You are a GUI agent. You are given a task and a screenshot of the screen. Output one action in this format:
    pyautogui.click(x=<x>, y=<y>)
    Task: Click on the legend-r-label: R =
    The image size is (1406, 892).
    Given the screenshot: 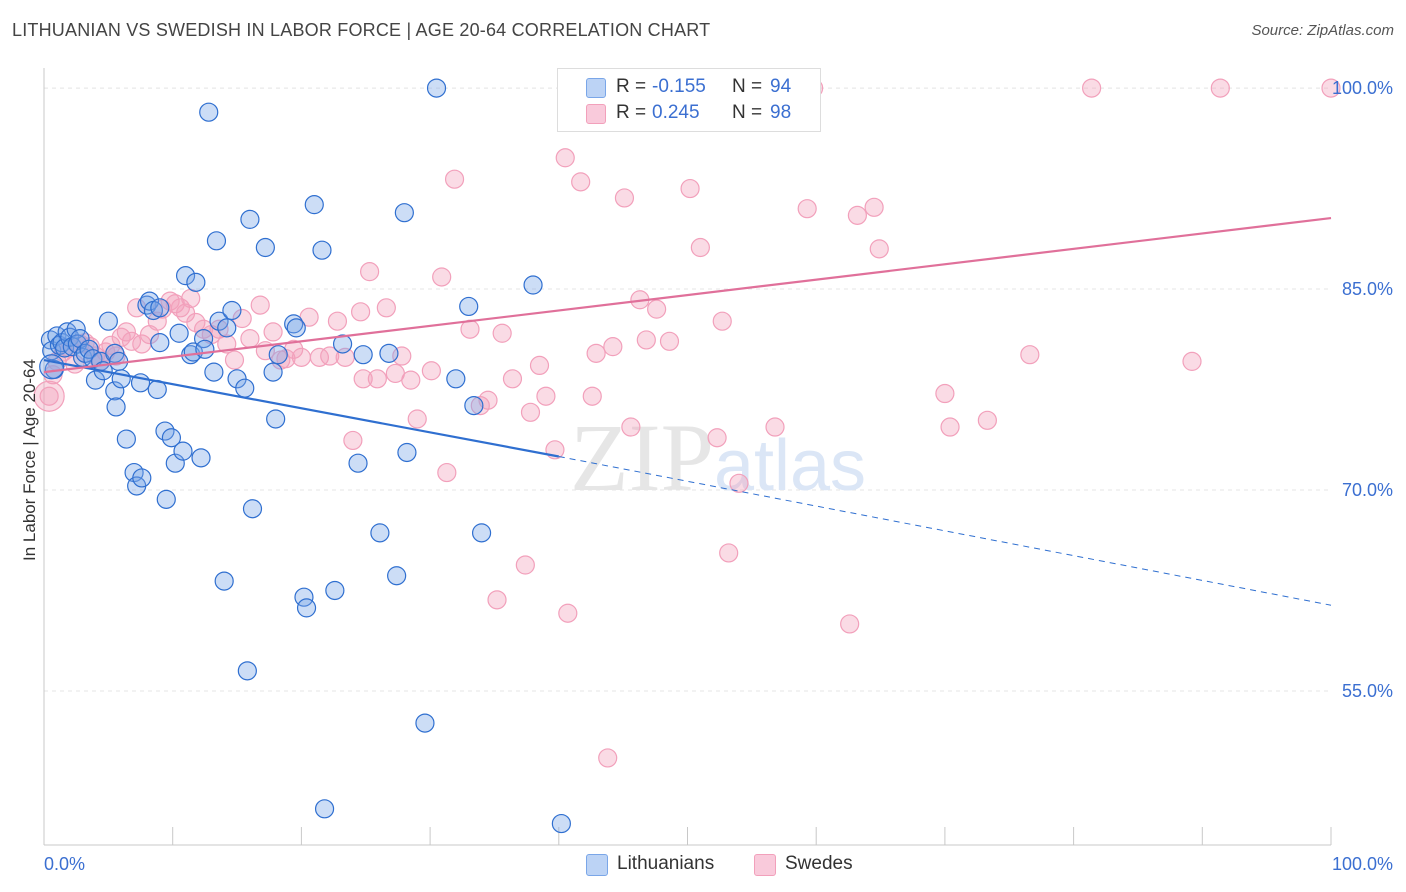 What is the action you would take?
    pyautogui.click(x=631, y=112)
    